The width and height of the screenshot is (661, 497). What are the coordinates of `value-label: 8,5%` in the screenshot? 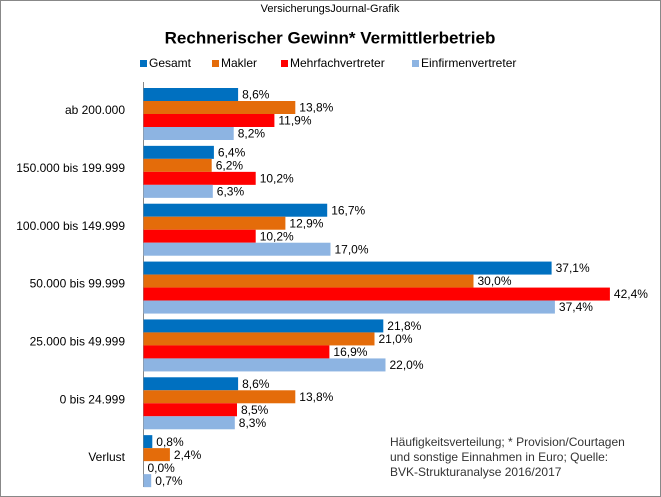 It's located at (255, 410).